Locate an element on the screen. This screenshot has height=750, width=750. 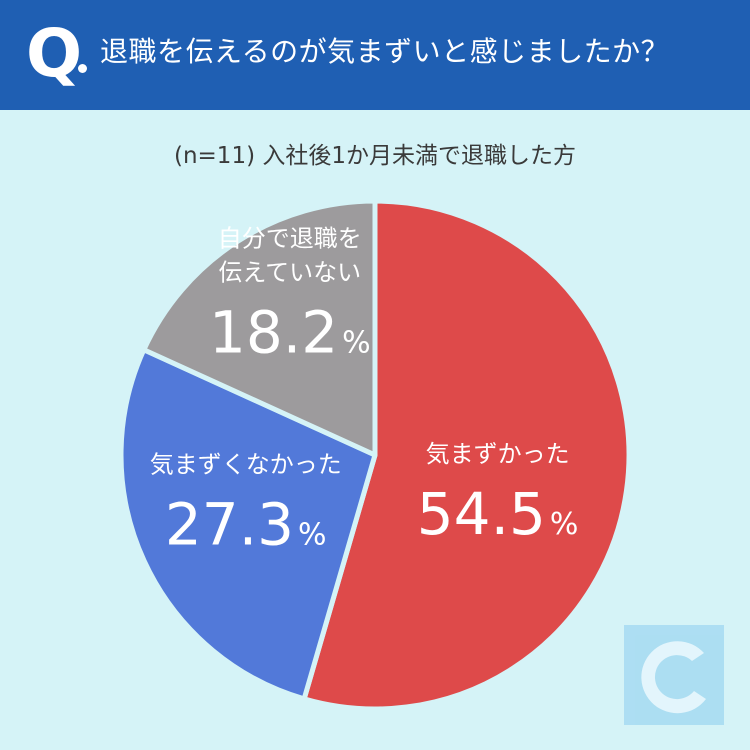
q-mark: Q is located at coordinates (54, 53).